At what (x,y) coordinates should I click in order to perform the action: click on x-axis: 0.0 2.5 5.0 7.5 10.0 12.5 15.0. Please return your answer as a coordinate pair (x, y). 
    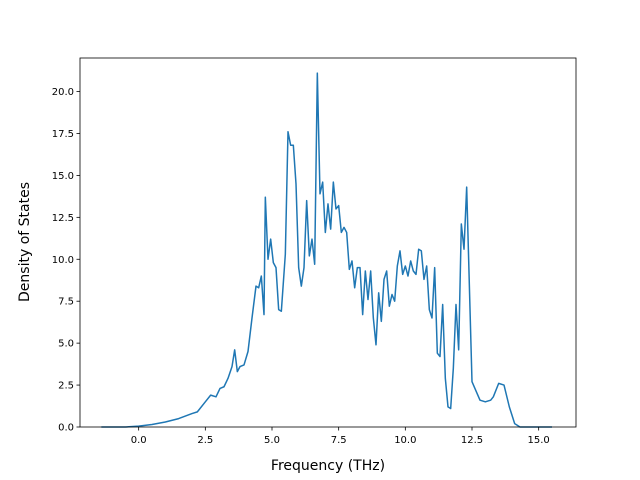
    Looking at the image, I should click on (340, 436).